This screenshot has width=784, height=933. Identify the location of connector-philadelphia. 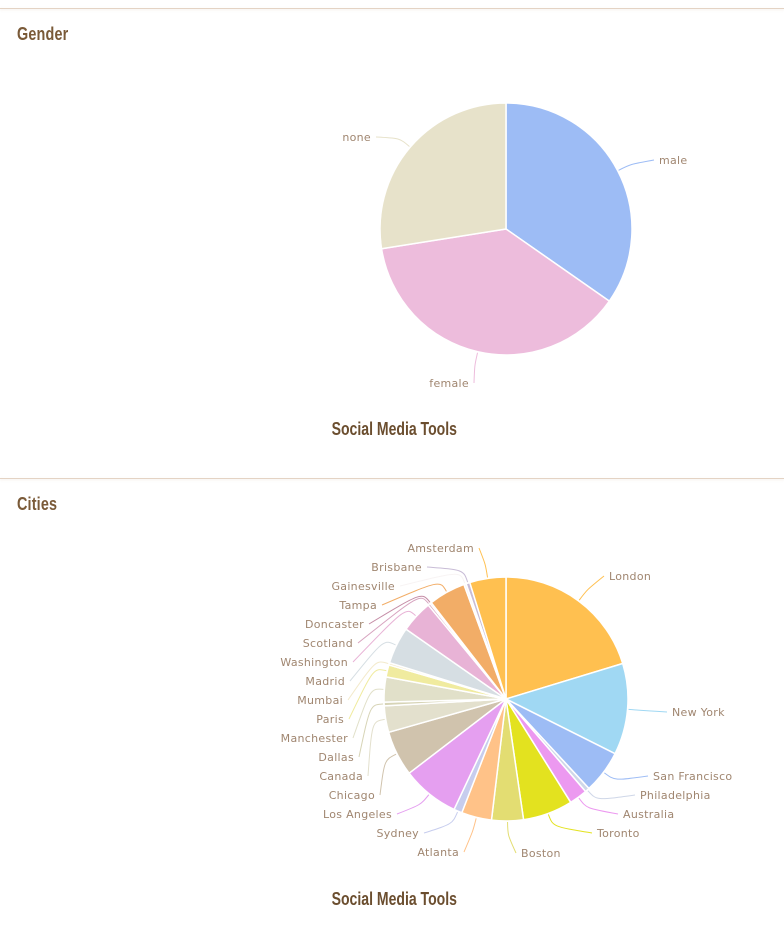
(611, 795).